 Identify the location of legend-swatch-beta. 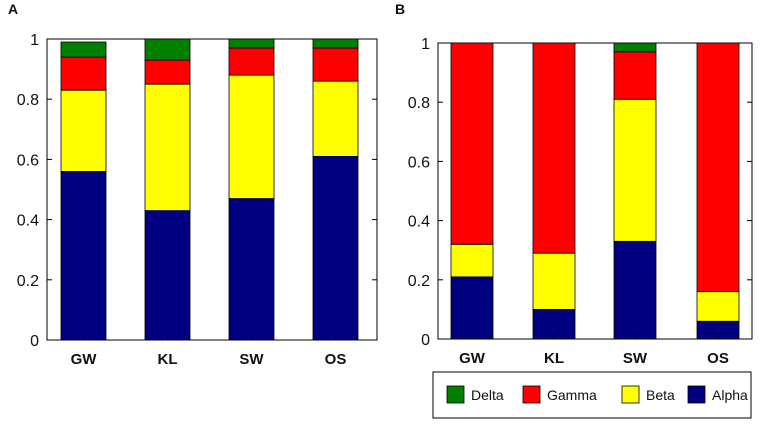
(630, 394).